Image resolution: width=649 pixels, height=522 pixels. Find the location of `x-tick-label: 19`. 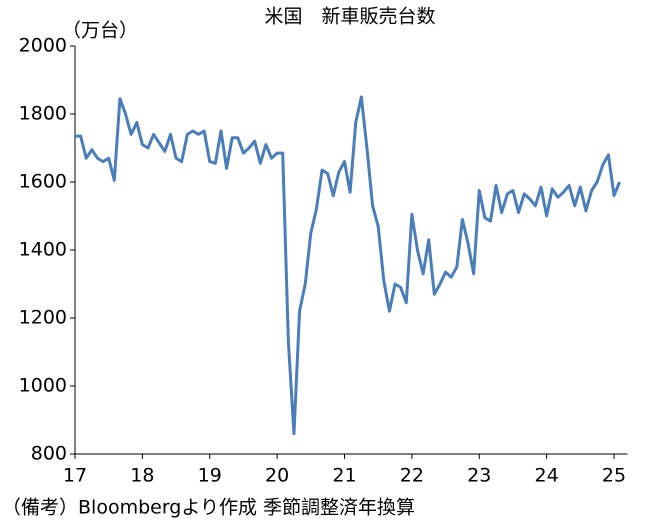

x-tick-label: 19 is located at coordinates (210, 476).